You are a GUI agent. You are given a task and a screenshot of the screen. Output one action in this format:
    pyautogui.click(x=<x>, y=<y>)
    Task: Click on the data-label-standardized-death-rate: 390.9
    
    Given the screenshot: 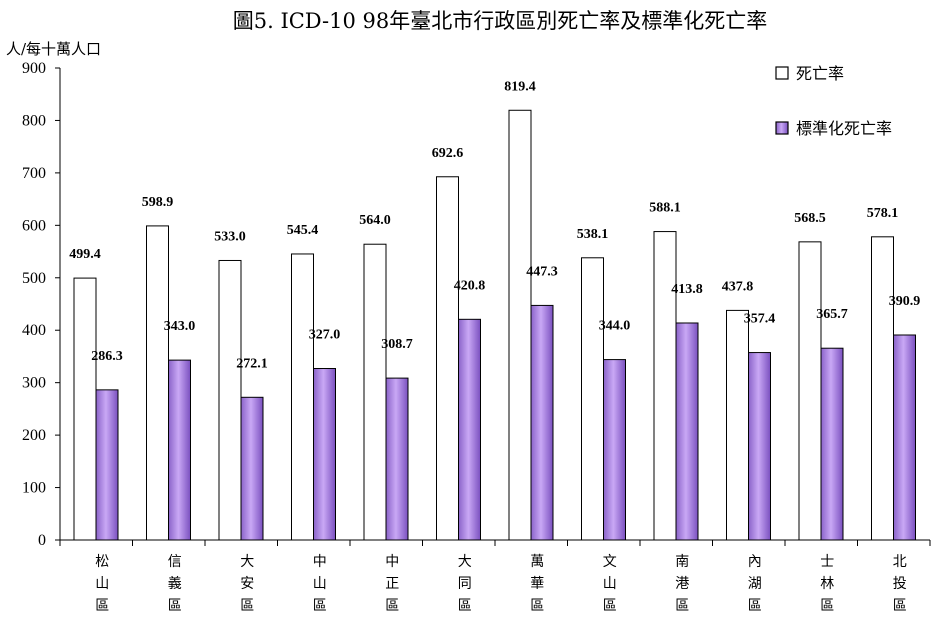 What is the action you would take?
    pyautogui.click(x=905, y=301)
    